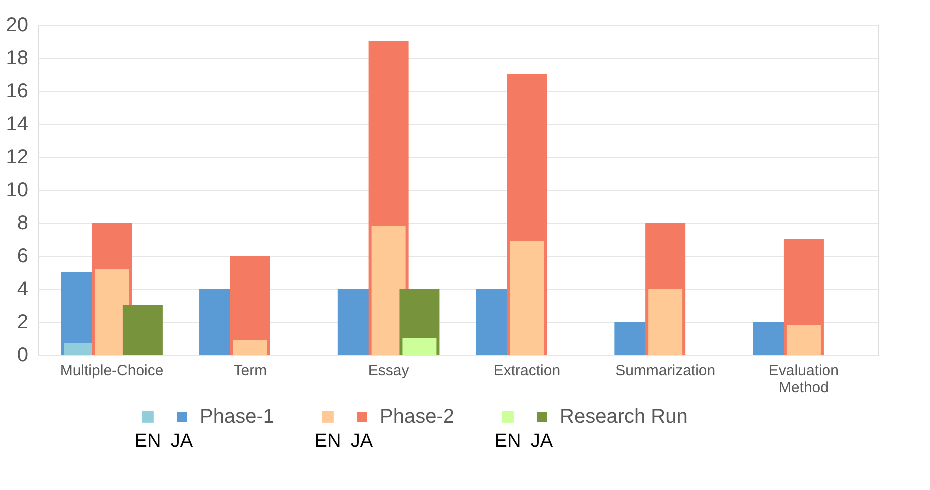 This screenshot has height=490, width=930. I want to click on y-tick-label: 20, so click(17, 25).